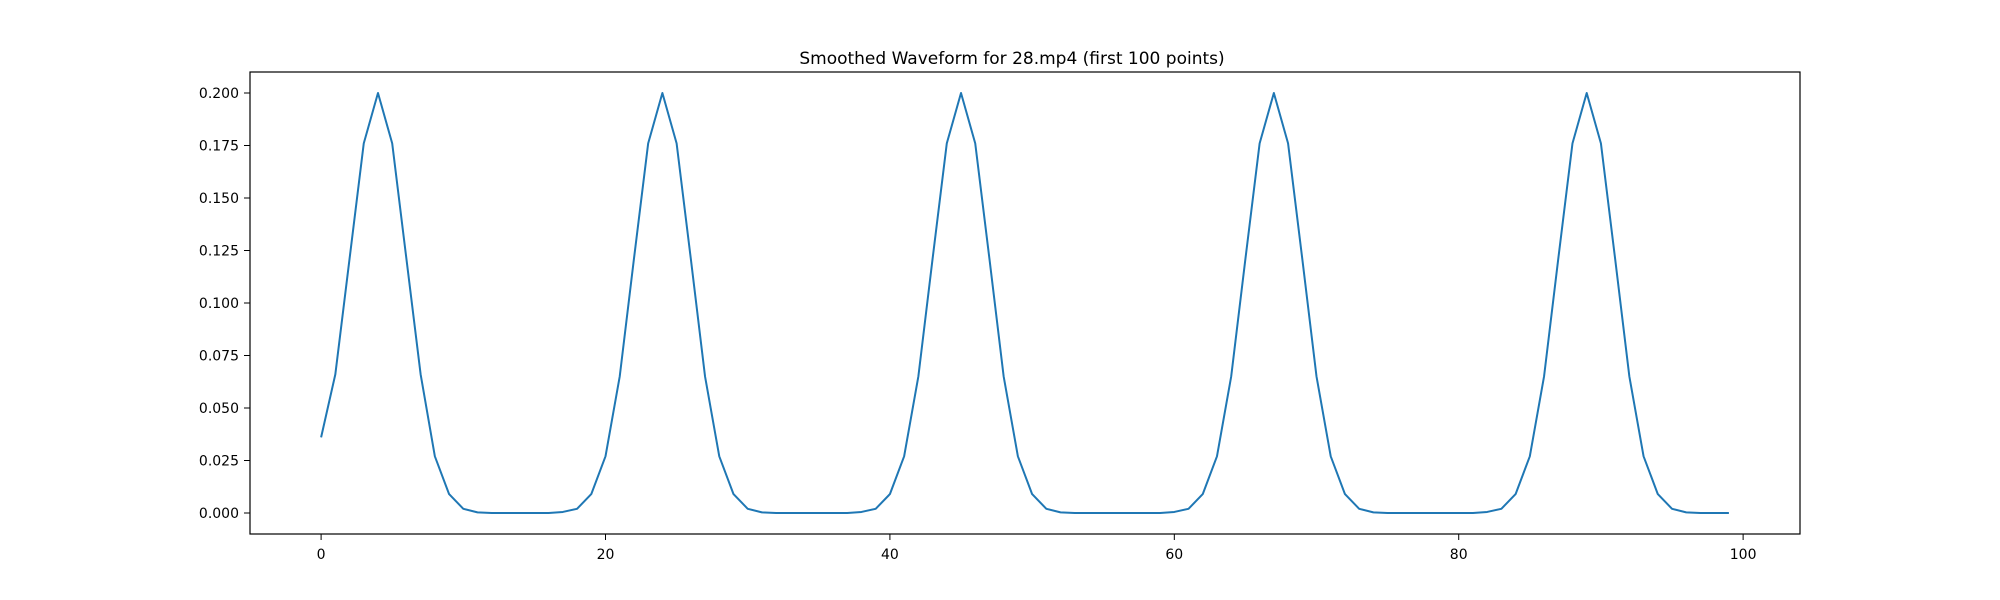 Image resolution: width=2000 pixels, height=600 pixels. Describe the element at coordinates (219, 304) in the screenshot. I see `y-tick-label: 0.100` at that location.